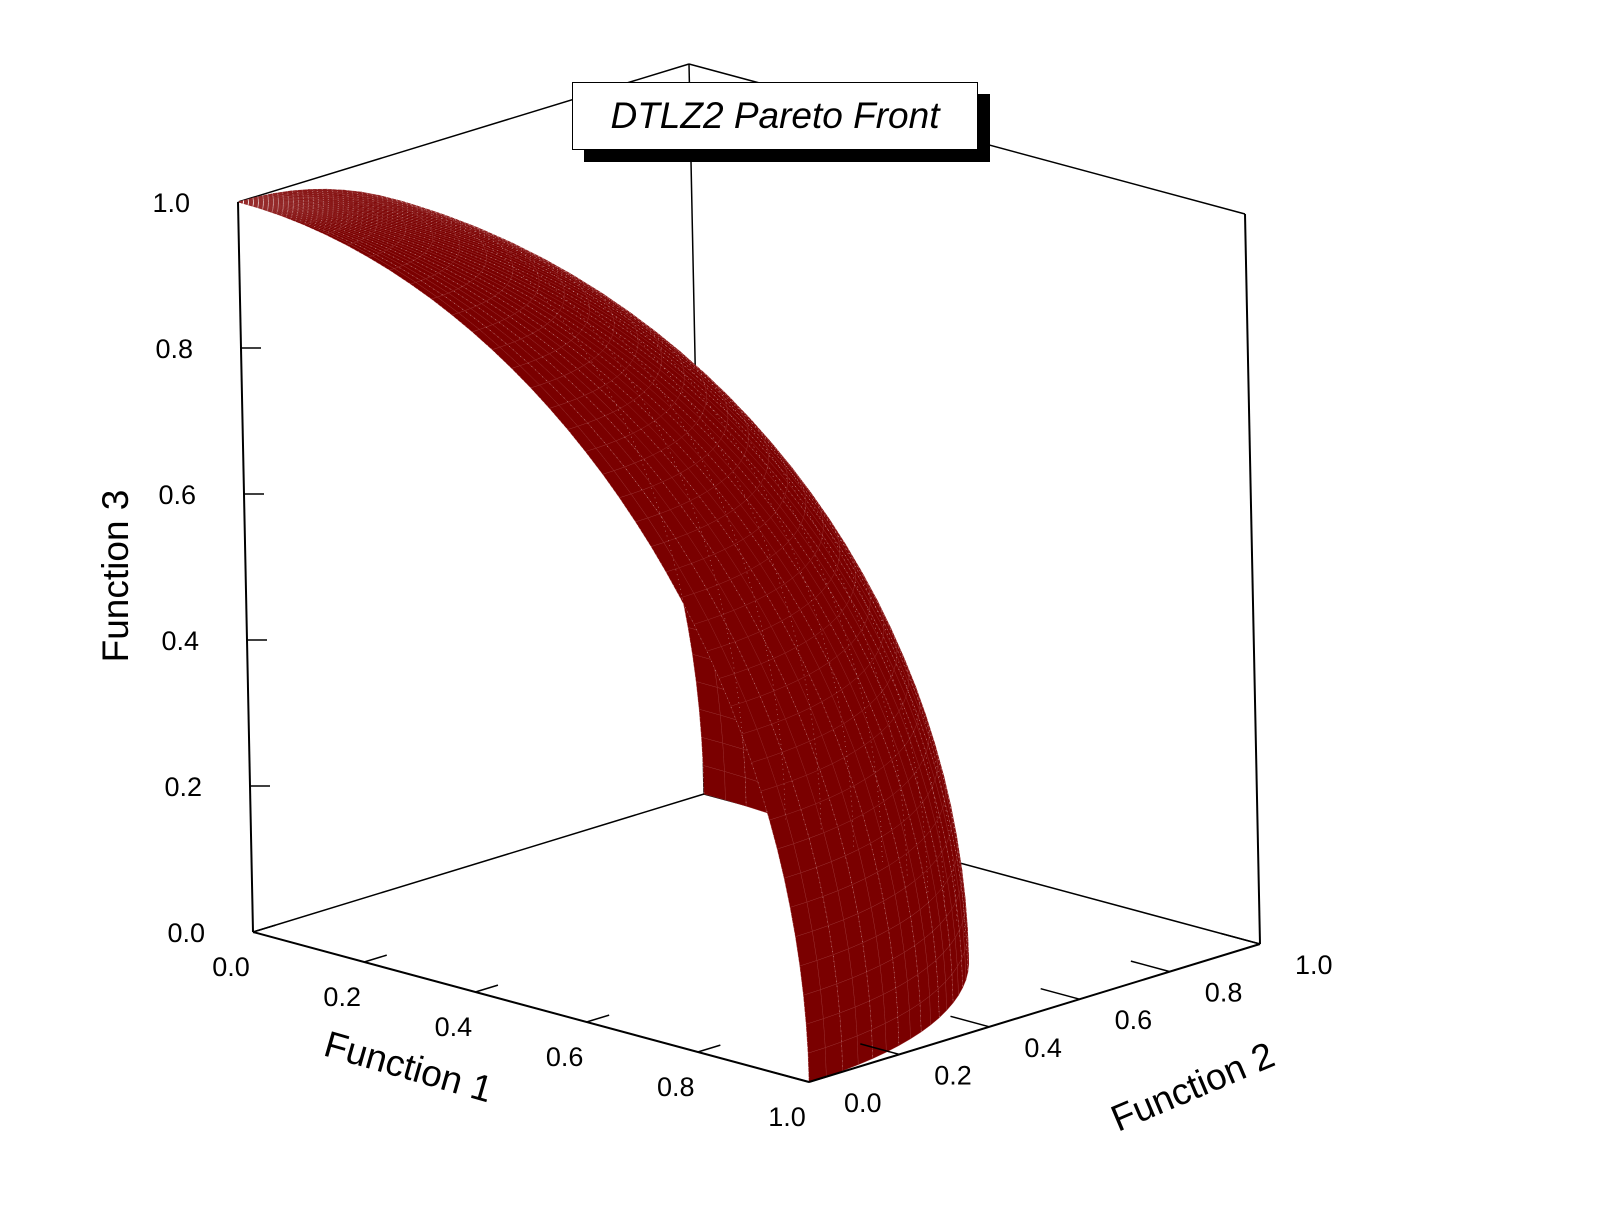  Describe the element at coordinates (1043, 1048) in the screenshot. I see `y-tick-label: 0.4` at that location.